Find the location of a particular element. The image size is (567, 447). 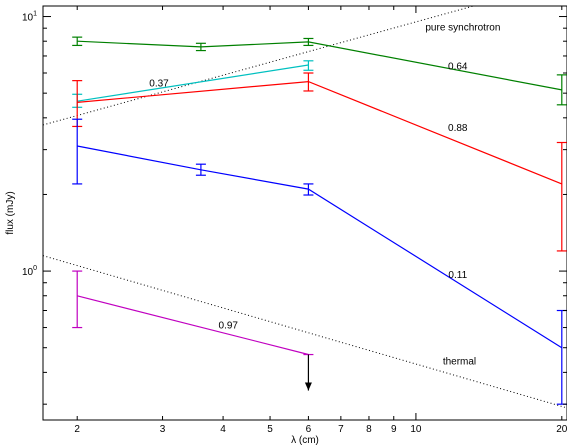

y-tick-label-exponent: 1 is located at coordinates (35, 14).